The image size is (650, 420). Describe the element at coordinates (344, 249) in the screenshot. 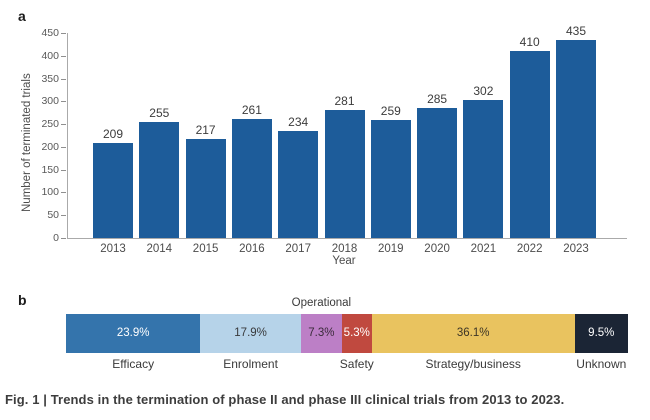

I see `x-tick-label: 2018` at that location.